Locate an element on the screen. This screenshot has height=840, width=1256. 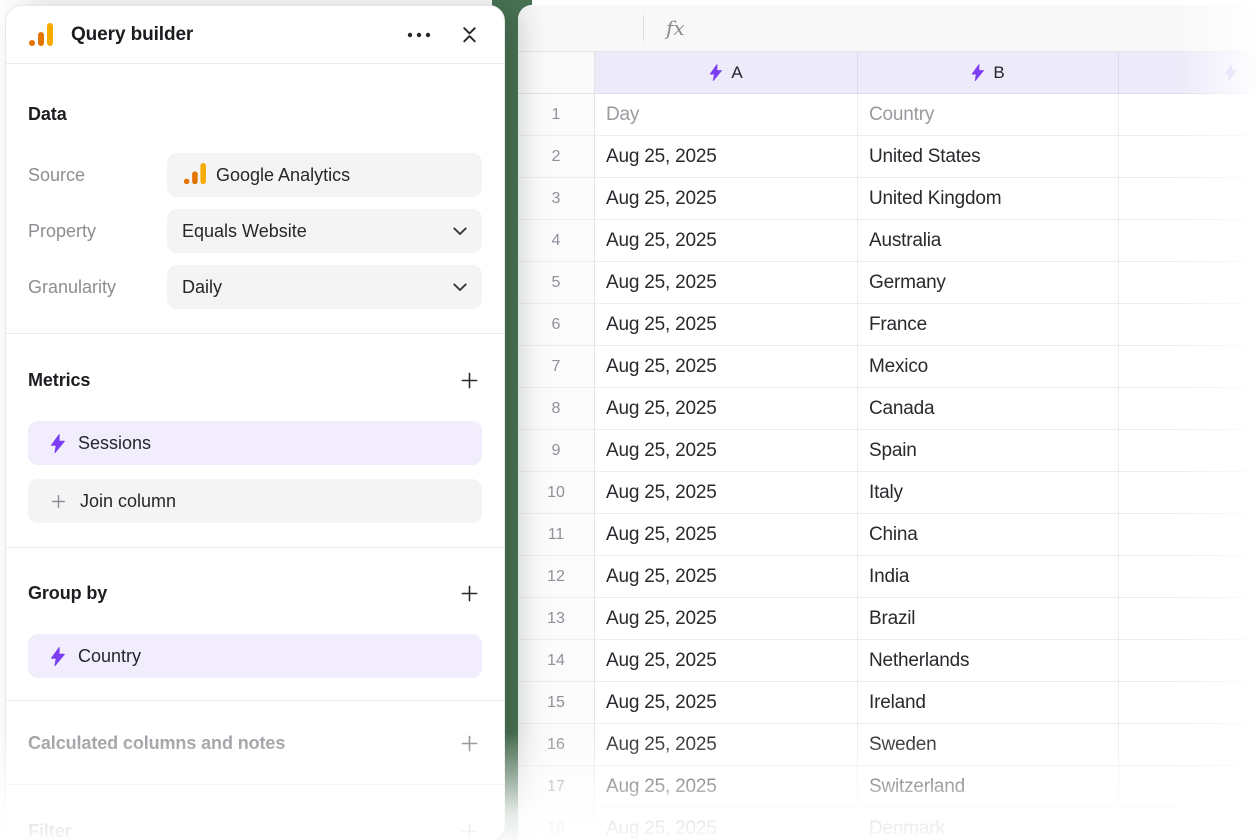
row-number: 8 is located at coordinates (556, 409).